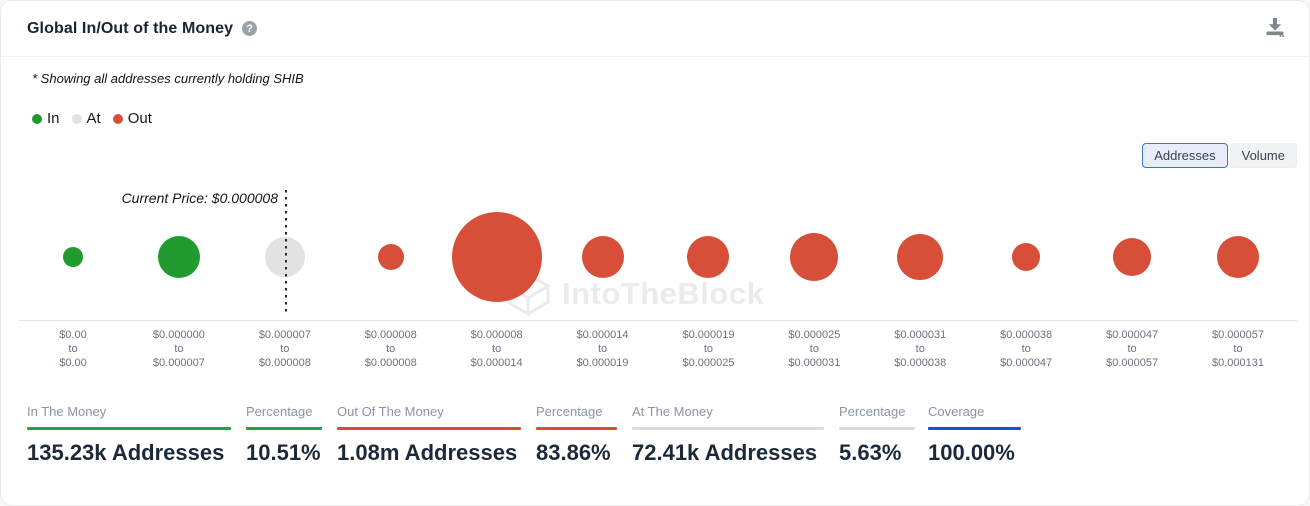 The height and width of the screenshot is (506, 1310). I want to click on legend-label: In, so click(53, 118).